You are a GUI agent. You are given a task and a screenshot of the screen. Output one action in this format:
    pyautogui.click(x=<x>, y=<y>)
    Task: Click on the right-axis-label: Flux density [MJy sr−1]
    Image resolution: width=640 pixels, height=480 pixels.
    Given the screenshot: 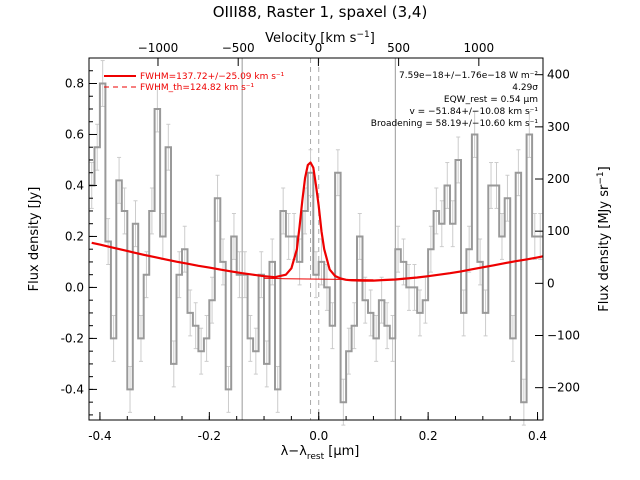 What is the action you would take?
    pyautogui.click(x=604, y=238)
    